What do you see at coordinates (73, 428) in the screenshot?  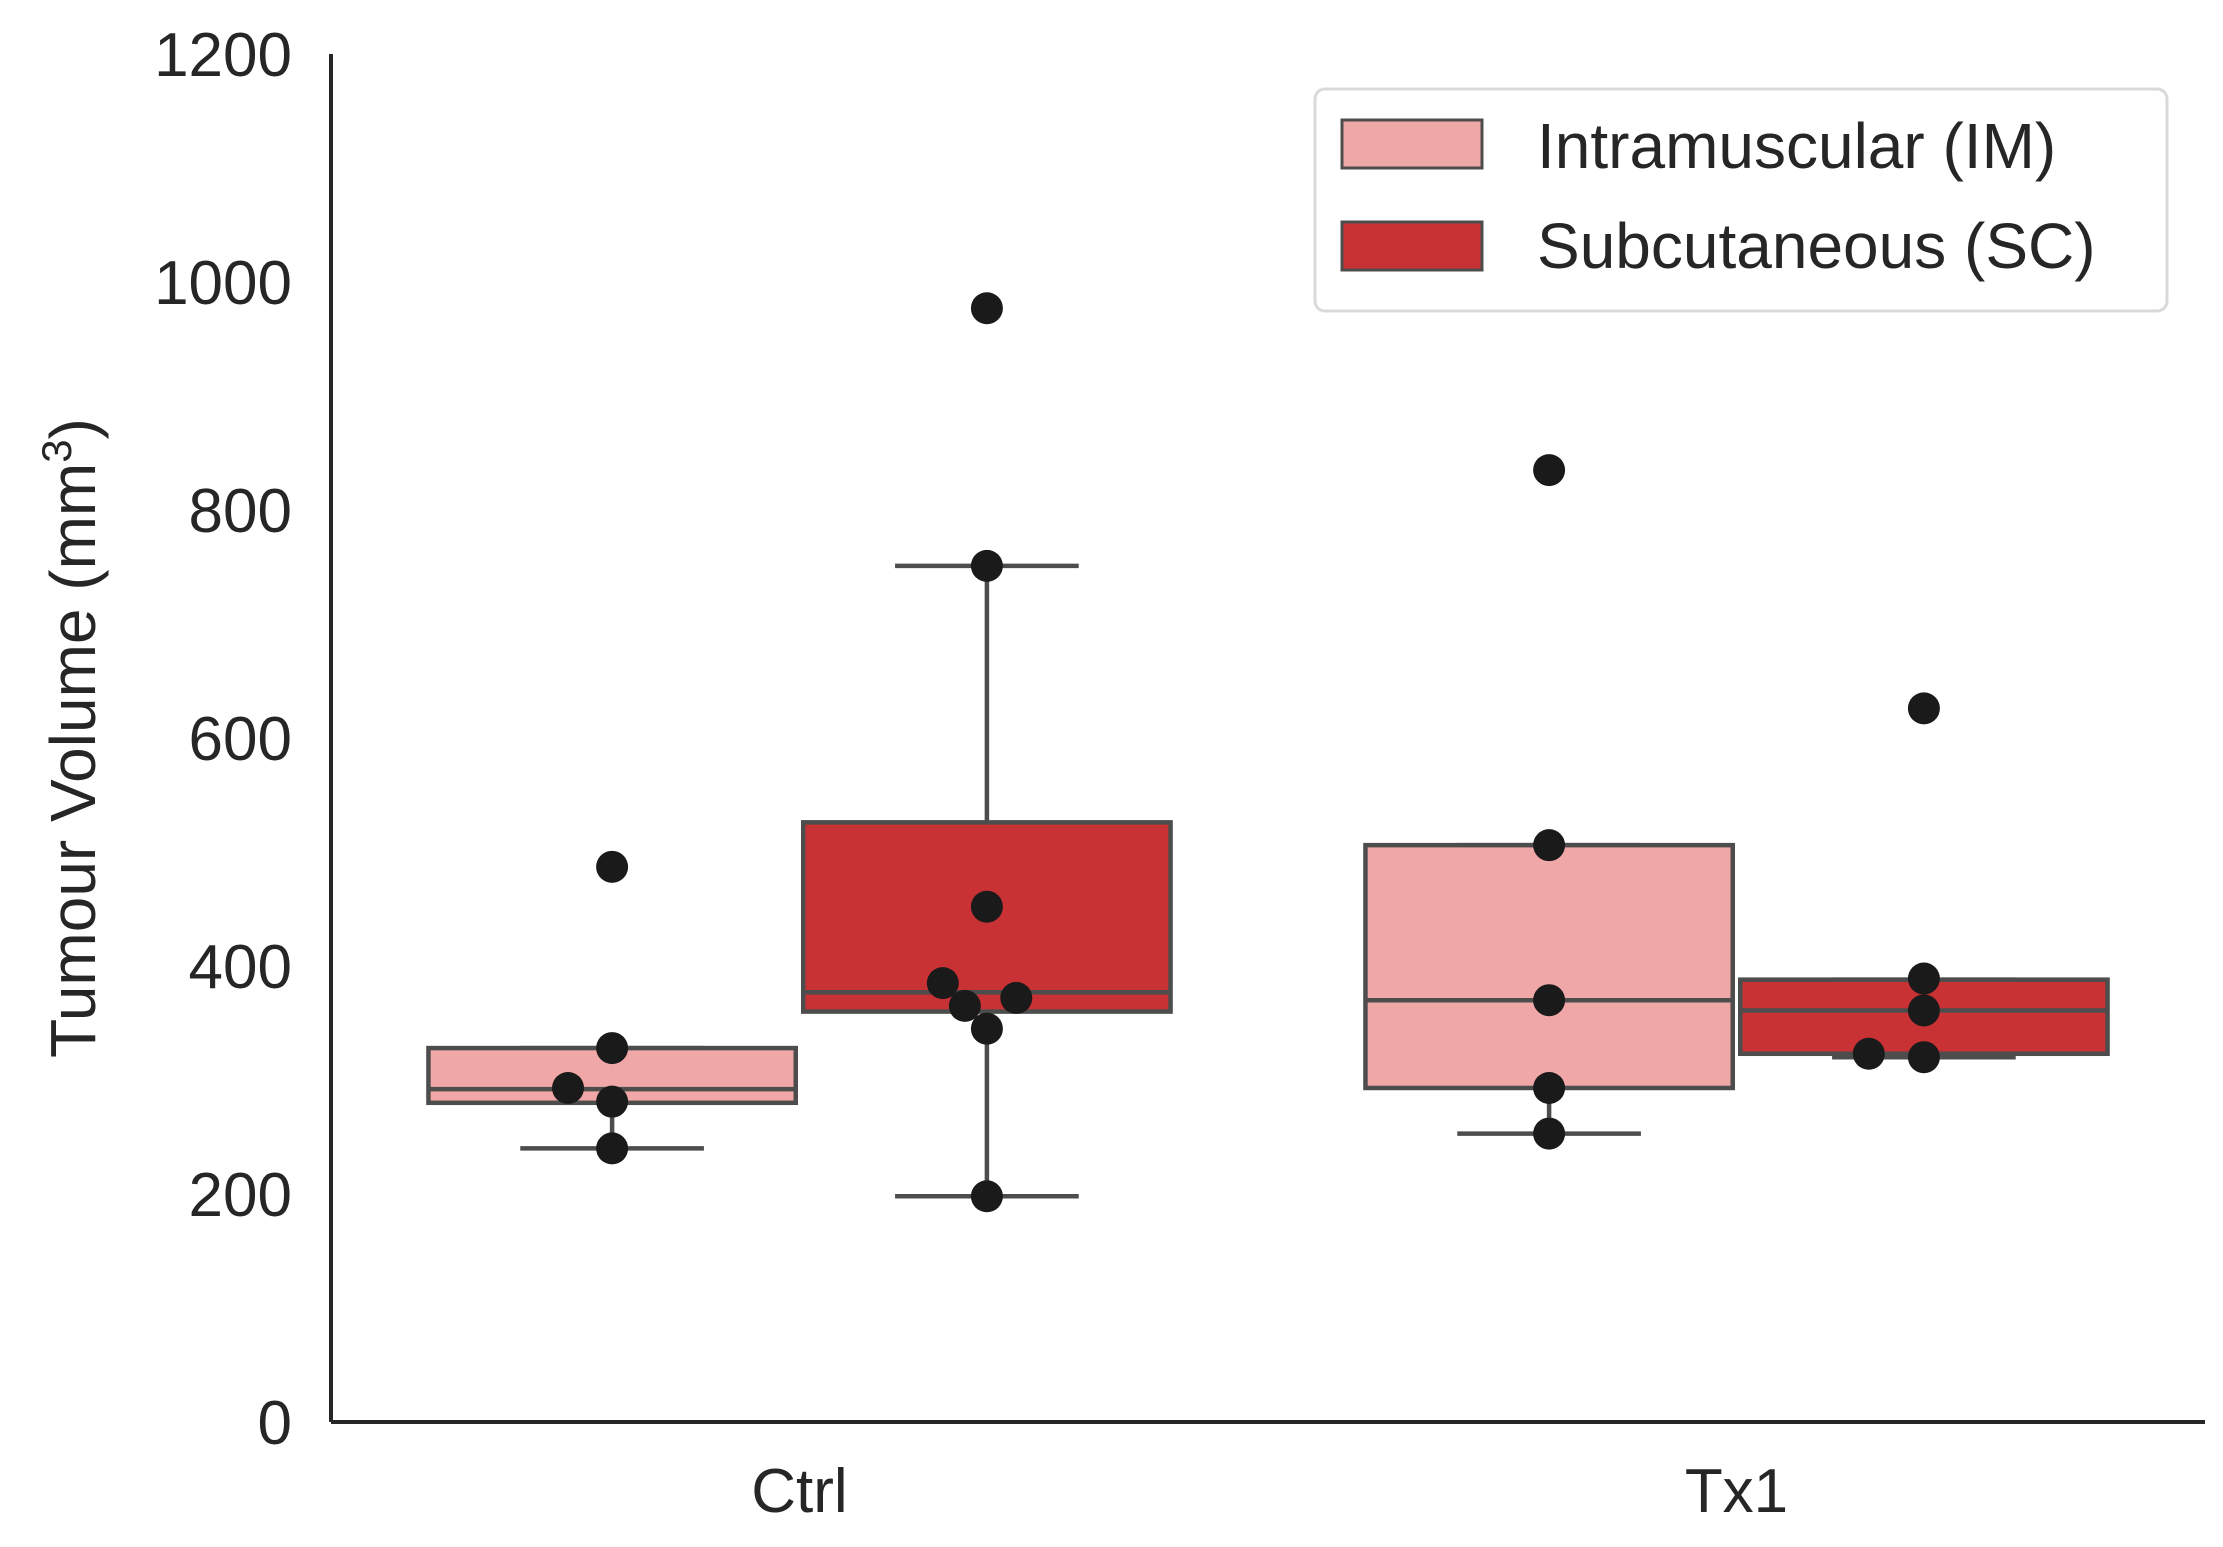 I see `y-axis-title-close: )` at bounding box center [73, 428].